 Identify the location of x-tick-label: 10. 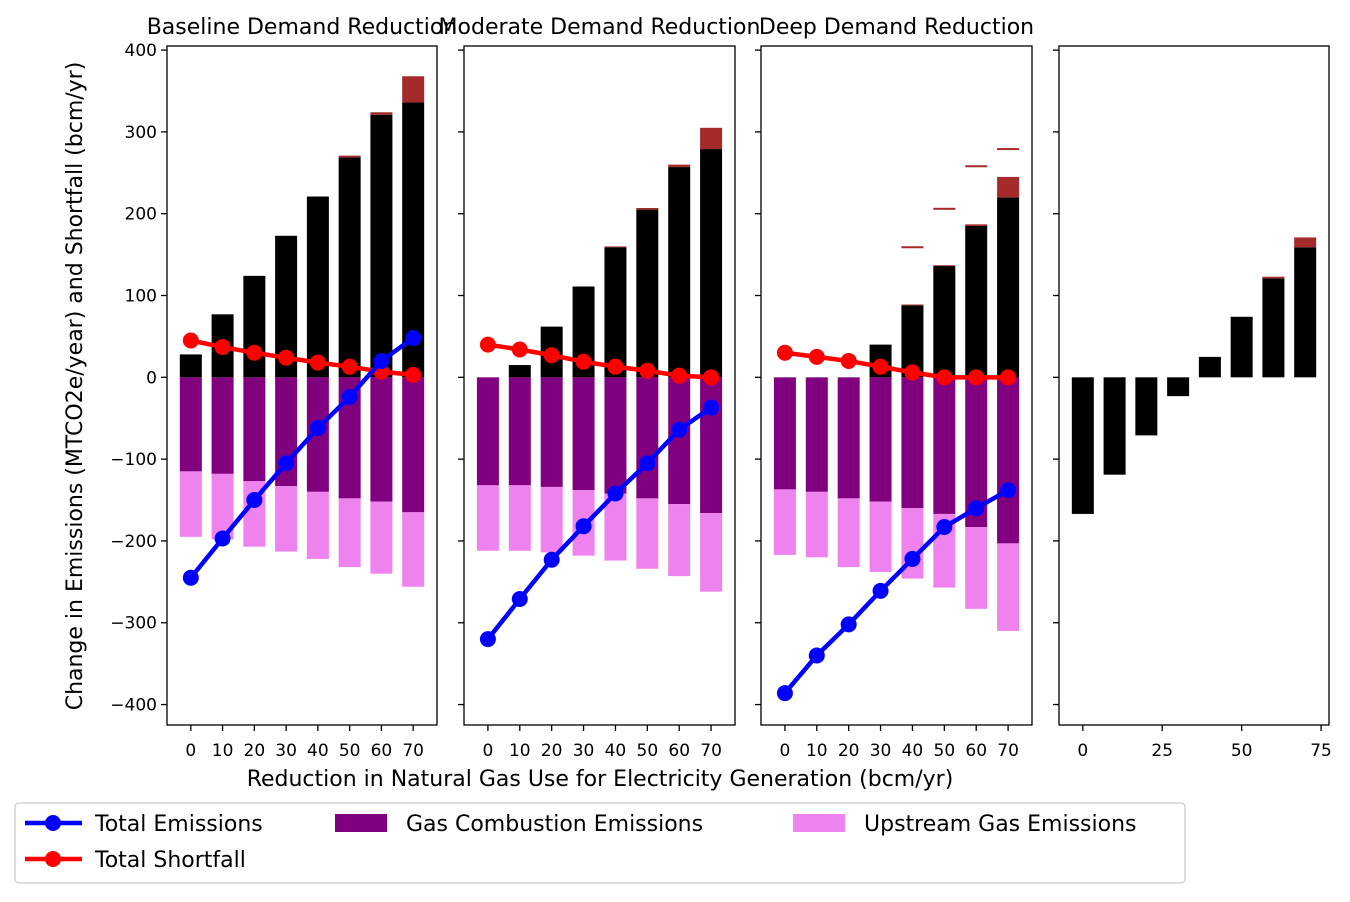
(817, 751).